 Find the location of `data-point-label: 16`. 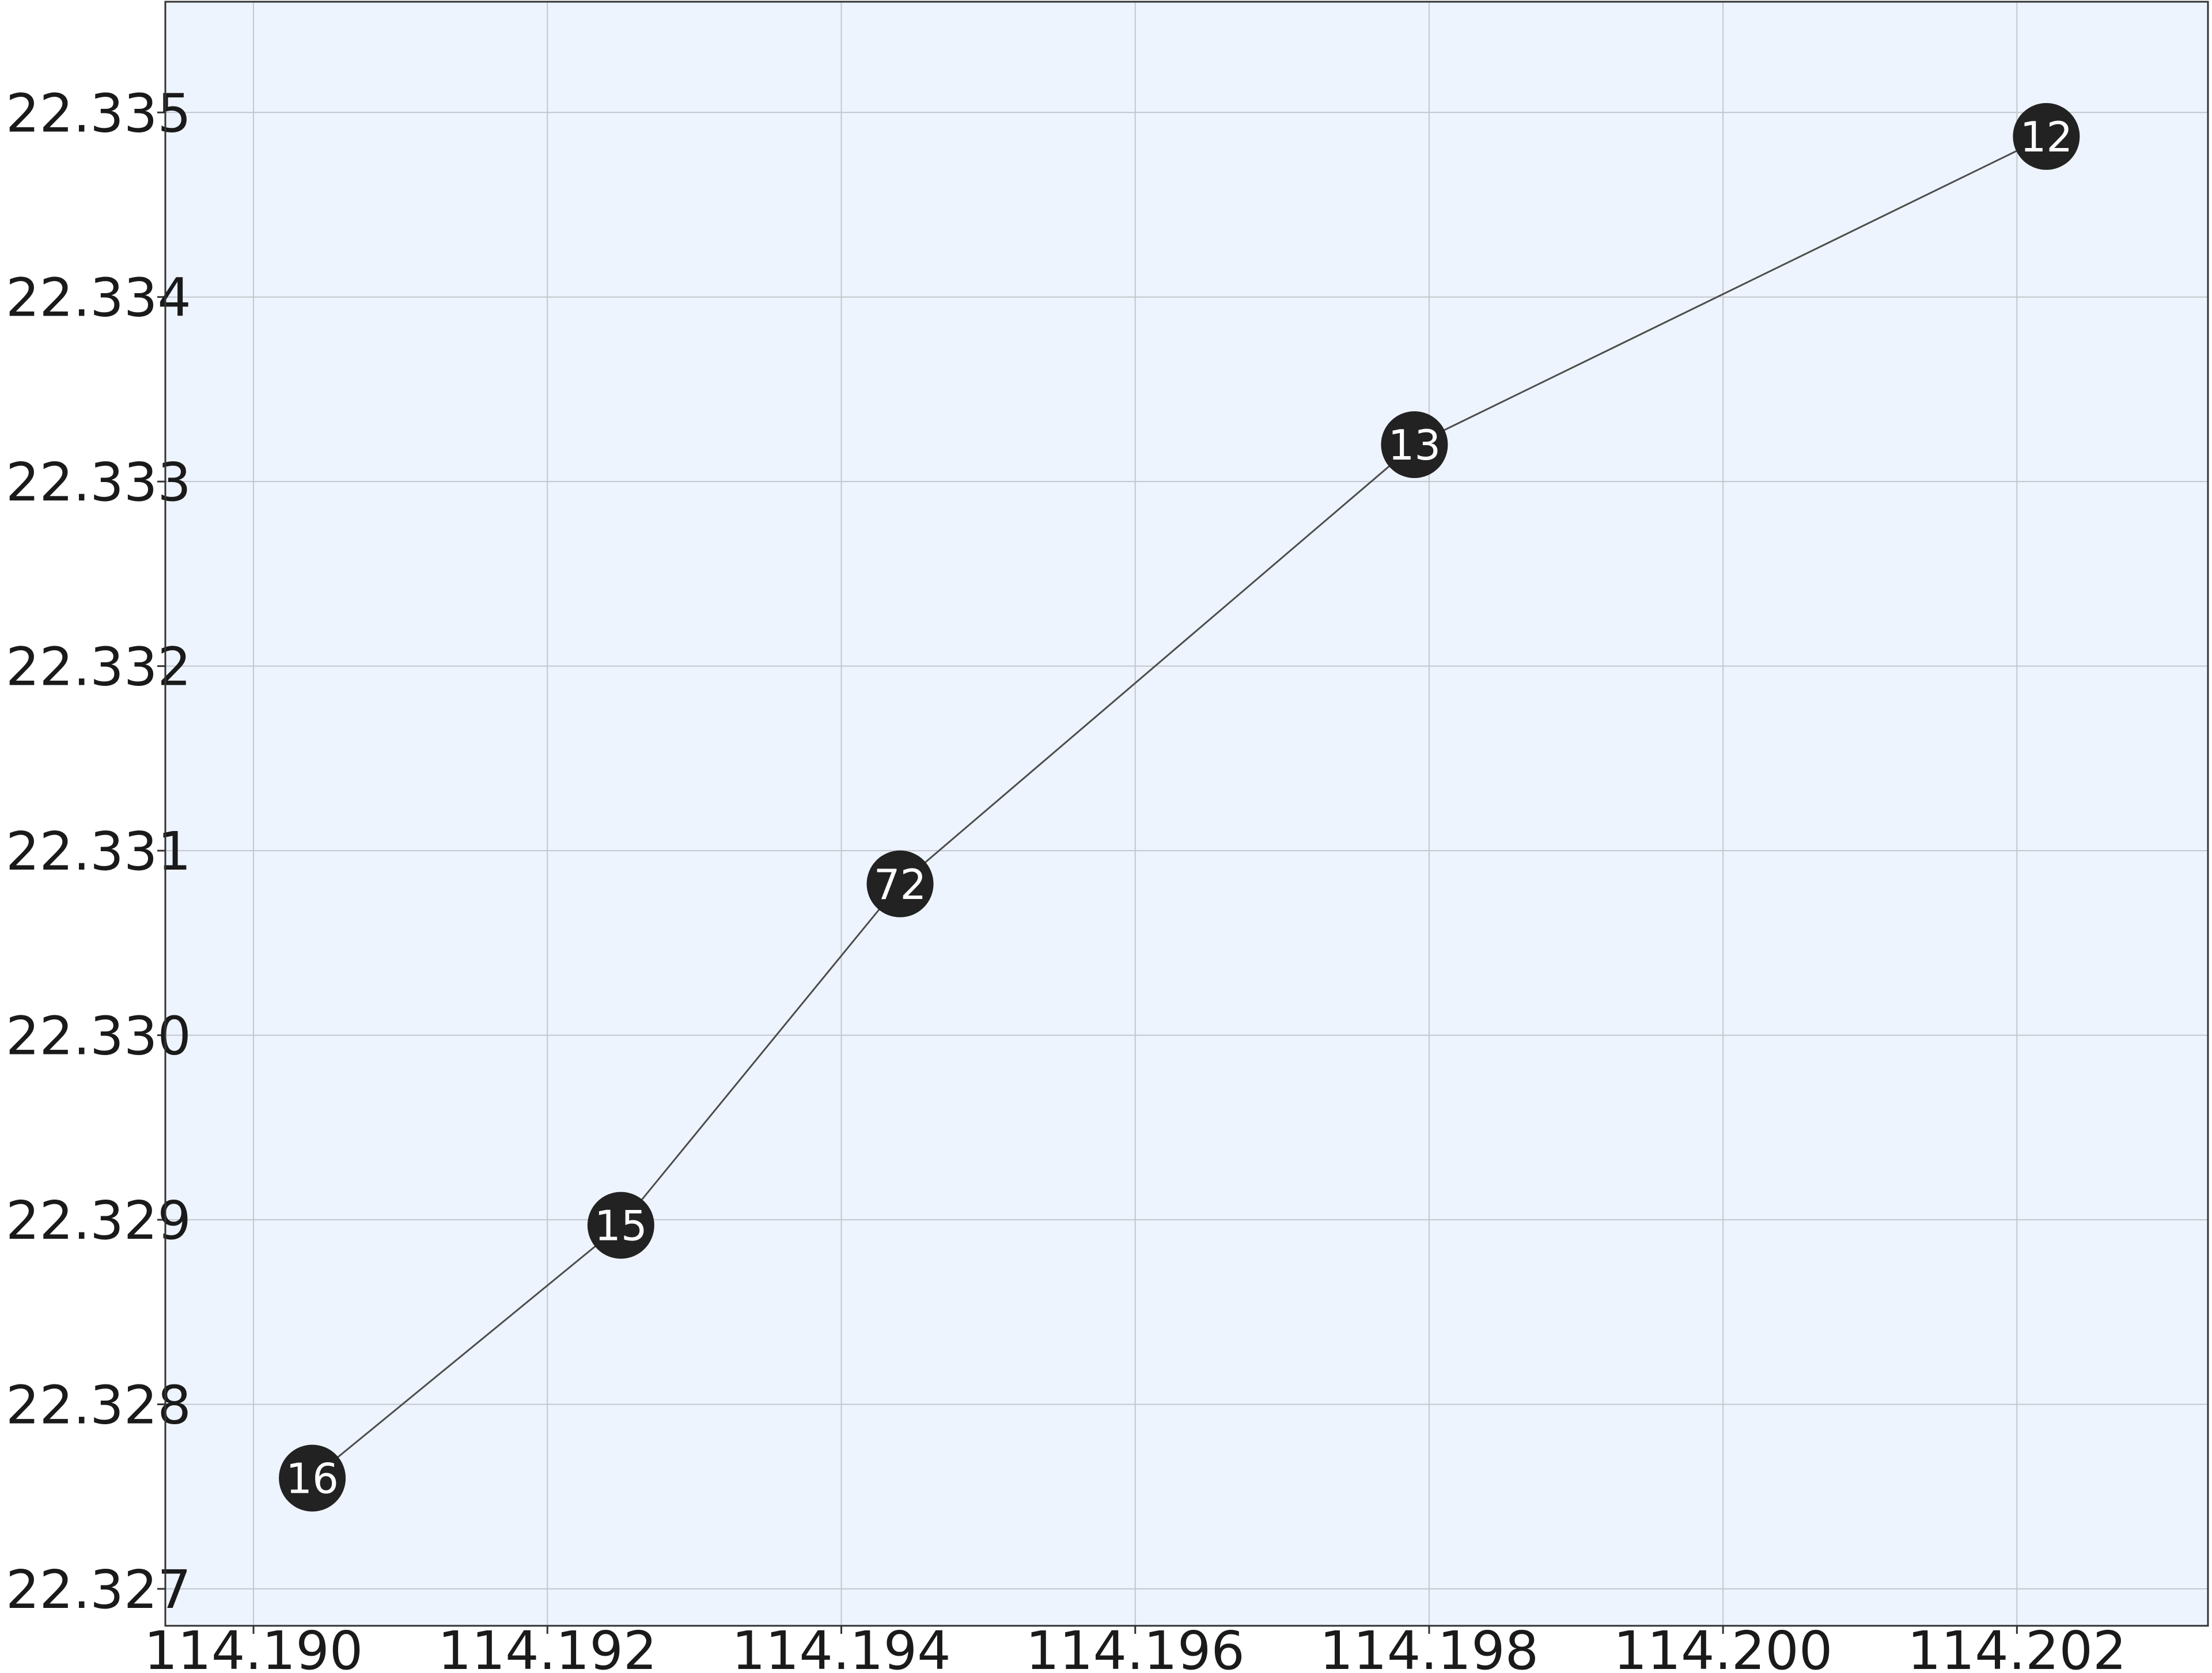

data-point-label: 16 is located at coordinates (312, 1479).